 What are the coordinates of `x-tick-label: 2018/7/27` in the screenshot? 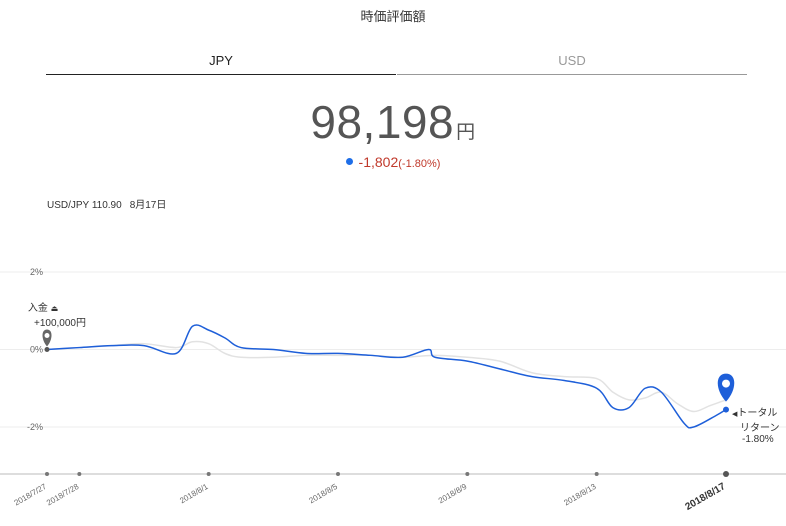 It's located at (31, 495).